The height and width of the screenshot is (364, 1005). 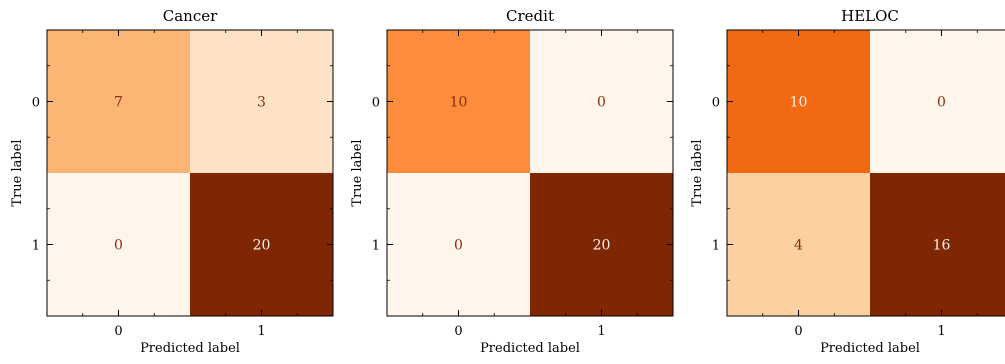 What do you see at coordinates (942, 246) in the screenshot?
I see `cell-value-label: 16` at bounding box center [942, 246].